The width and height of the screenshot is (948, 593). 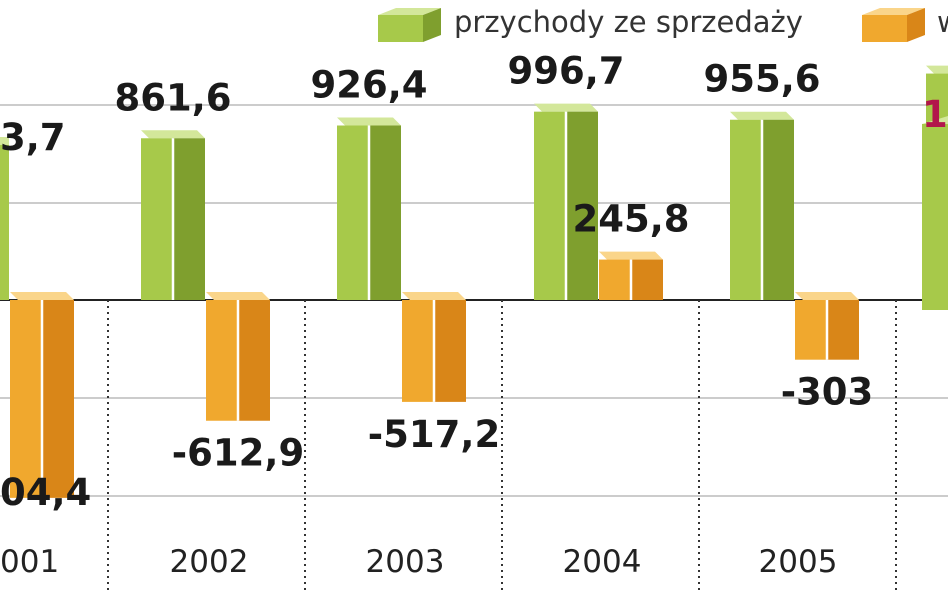 What do you see at coordinates (405, 562) in the screenshot?
I see `x-tick-label: 2003` at bounding box center [405, 562].